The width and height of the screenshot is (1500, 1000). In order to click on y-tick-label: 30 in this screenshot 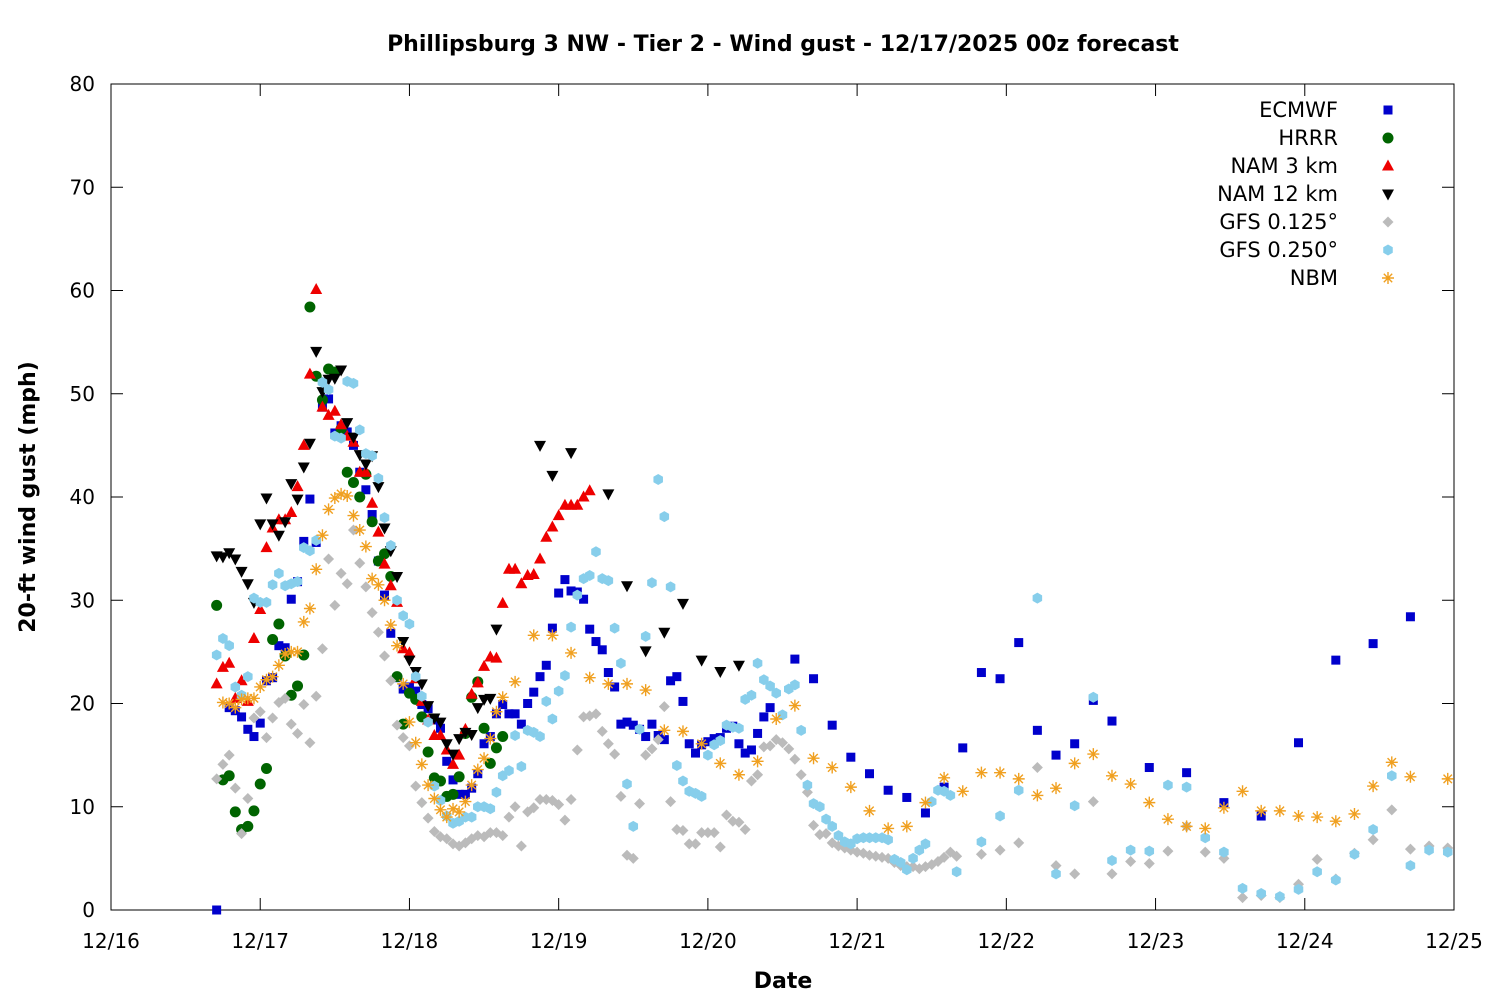, I will do `click(82, 600)`.